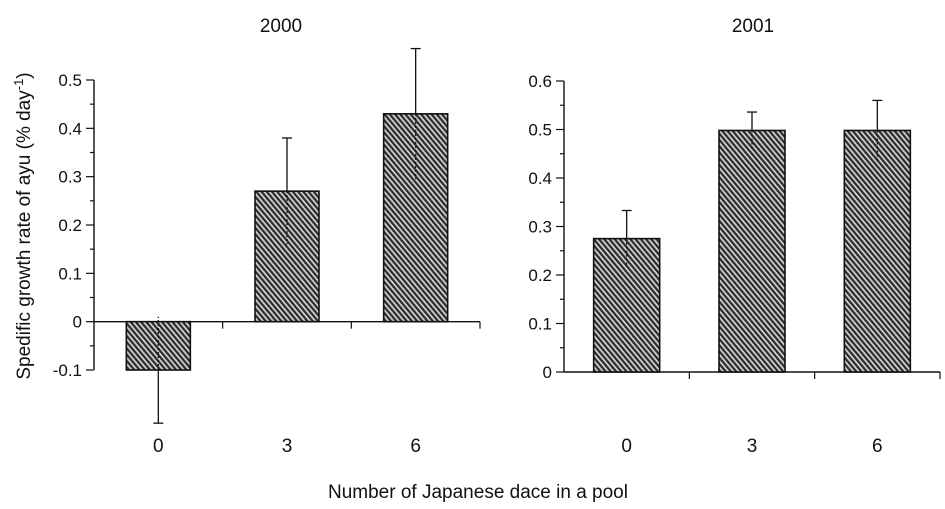  Describe the element at coordinates (478, 492) in the screenshot. I see `x-axis-title: Number of Japanese dace in a pool` at that location.